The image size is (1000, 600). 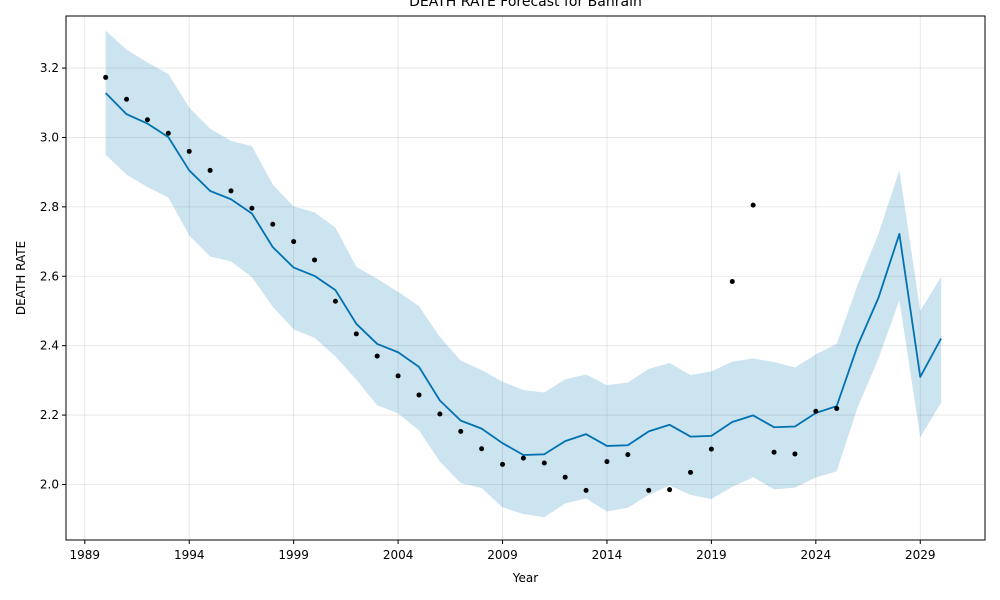 What do you see at coordinates (920, 555) in the screenshot?
I see `x-tick-label: 2029` at bounding box center [920, 555].